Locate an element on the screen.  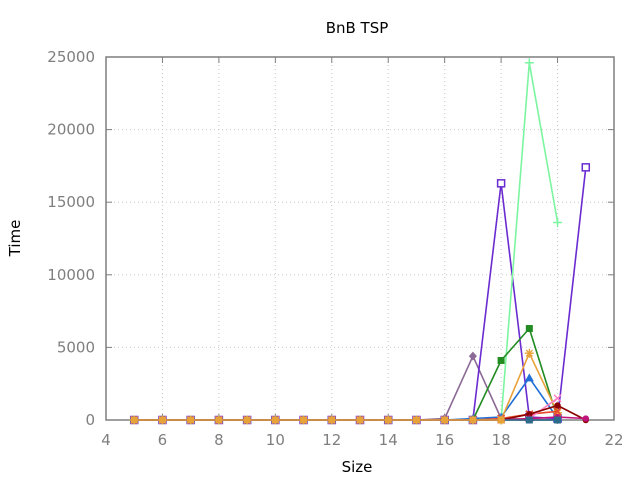
y-axis-label: Time is located at coordinates (15, 239).